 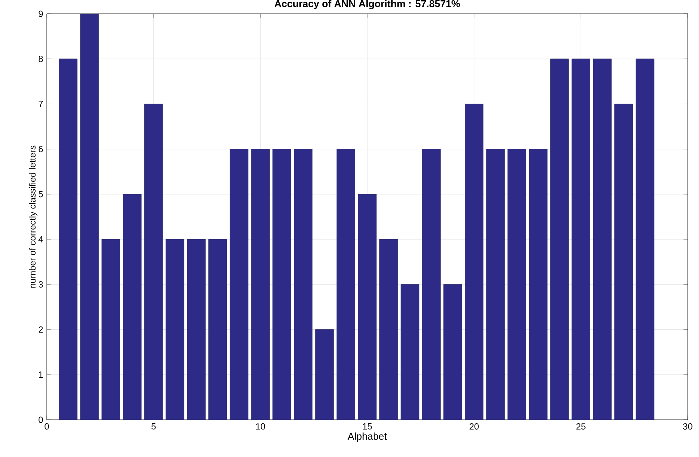 What do you see at coordinates (261, 427) in the screenshot?
I see `x-tick-label: 10` at bounding box center [261, 427].